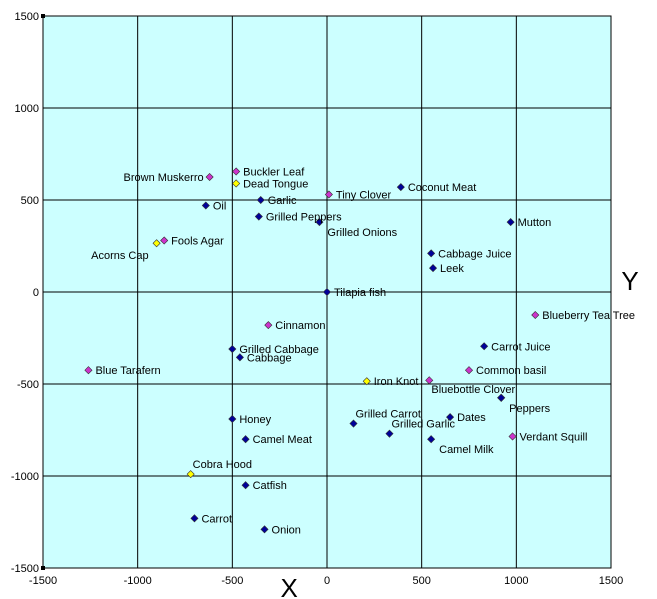 The height and width of the screenshot is (599, 657). What do you see at coordinates (327, 581) in the screenshot?
I see `x-tick-label: 0` at bounding box center [327, 581].